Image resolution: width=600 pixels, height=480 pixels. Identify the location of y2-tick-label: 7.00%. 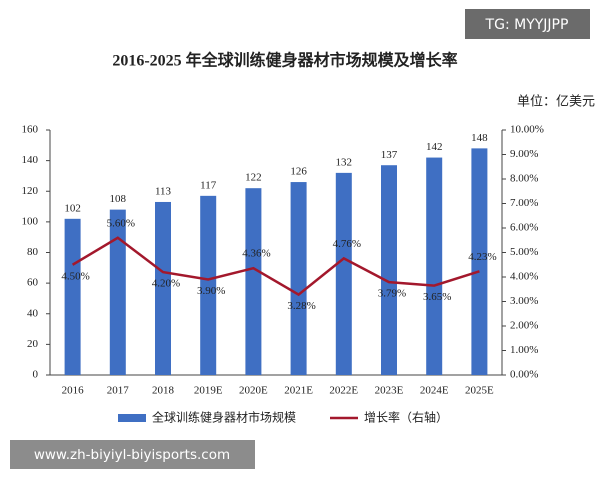
(524, 203).